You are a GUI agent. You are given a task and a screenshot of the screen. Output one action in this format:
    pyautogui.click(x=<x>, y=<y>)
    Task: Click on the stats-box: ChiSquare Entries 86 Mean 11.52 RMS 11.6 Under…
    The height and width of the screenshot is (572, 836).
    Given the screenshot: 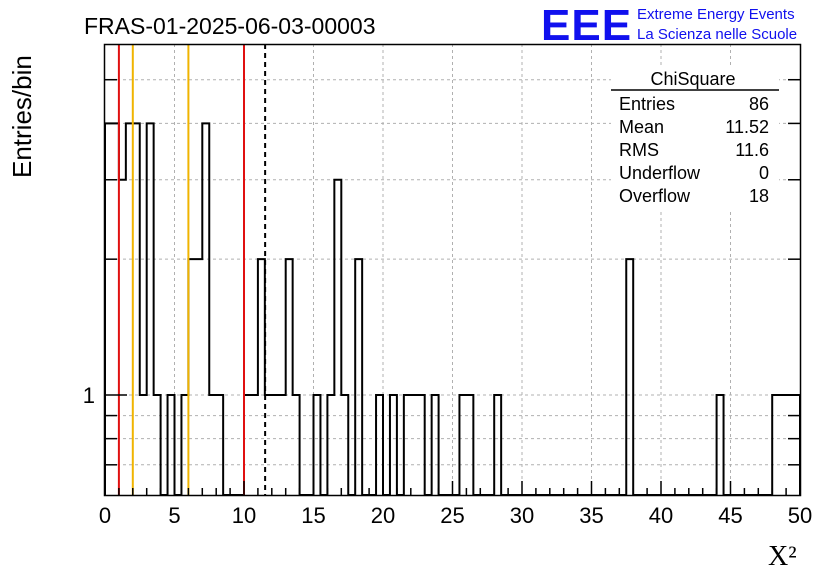 What is the action you would take?
    pyautogui.click(x=695, y=139)
    